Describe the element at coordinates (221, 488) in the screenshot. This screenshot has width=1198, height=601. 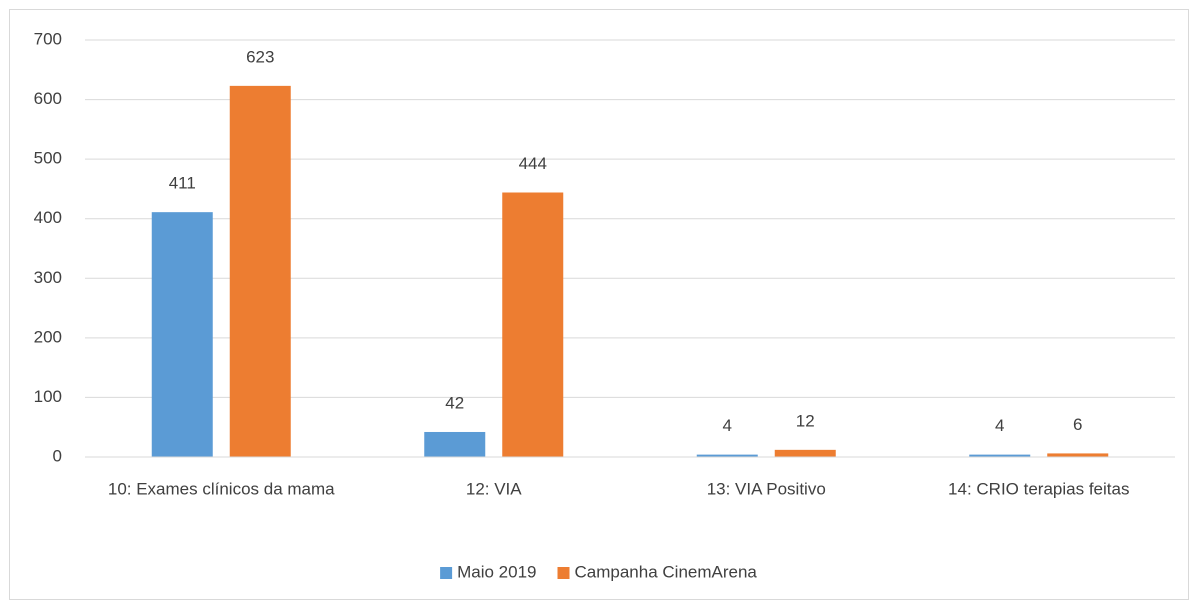
I see `x-tick-label: 10: Exames clínicos da mama` at that location.